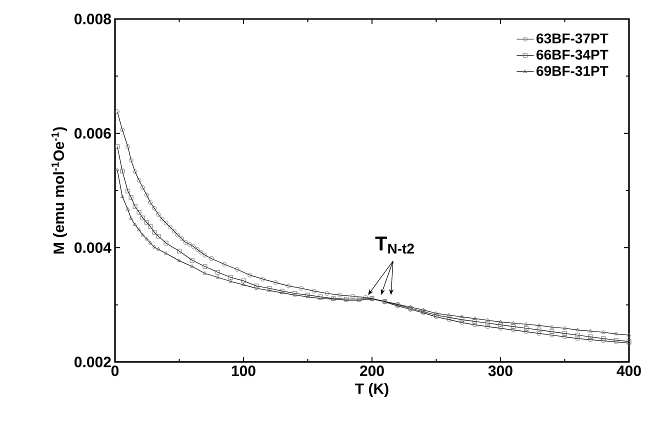 The image size is (646, 433). What do you see at coordinates (244, 371) in the screenshot?
I see `x-tick-label: 100` at bounding box center [244, 371].